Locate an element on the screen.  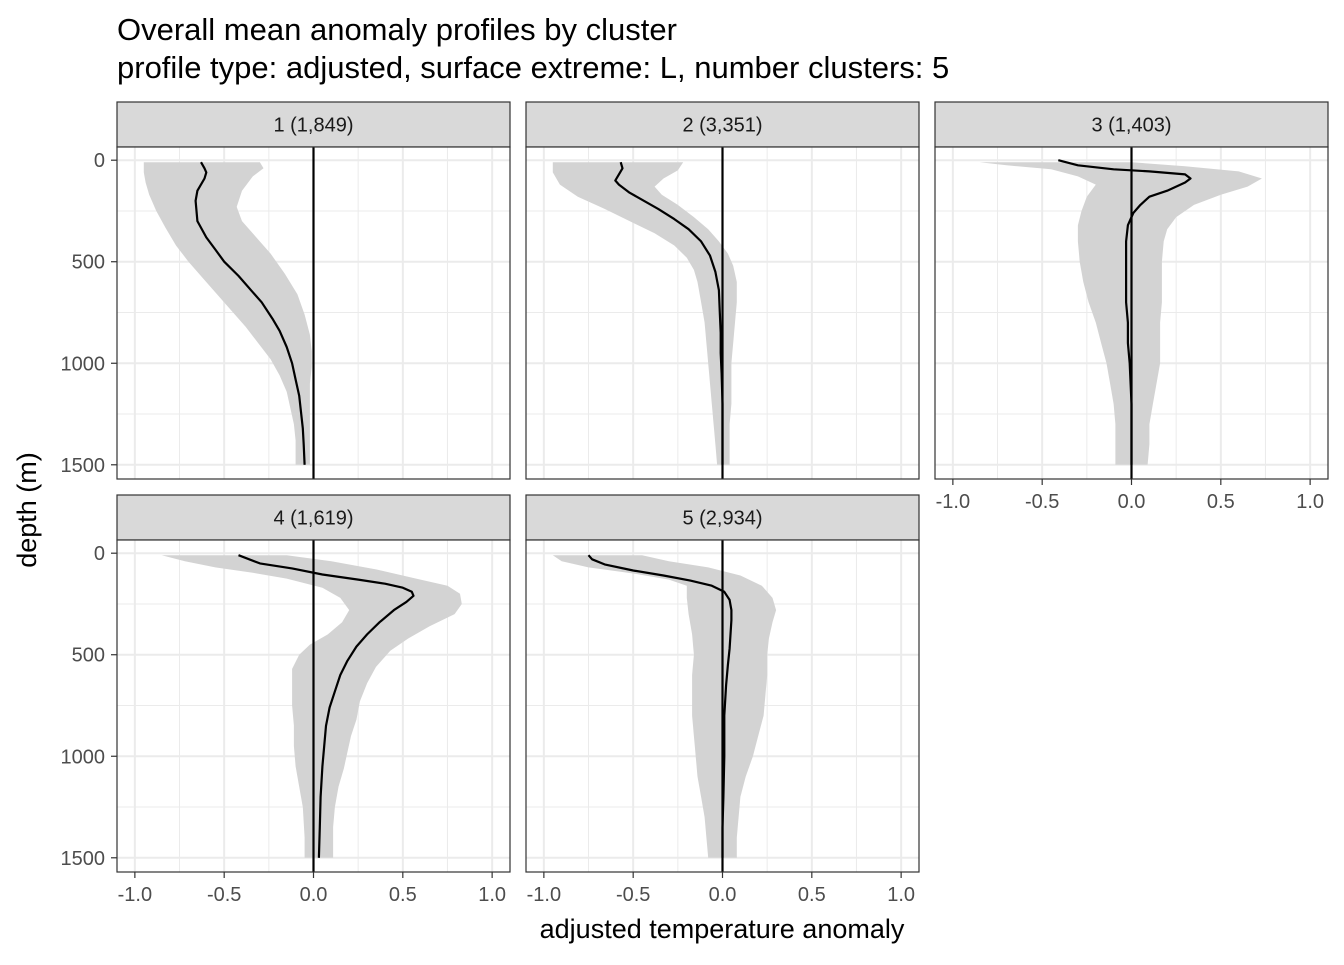
x-axis-label: adjusted temperature anomaly is located at coordinates (722, 929).